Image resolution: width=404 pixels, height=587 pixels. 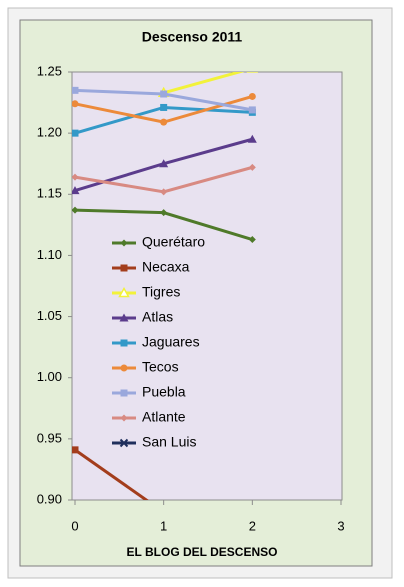 What do you see at coordinates (74, 525) in the screenshot?
I see `x-tick-label: 0` at bounding box center [74, 525].